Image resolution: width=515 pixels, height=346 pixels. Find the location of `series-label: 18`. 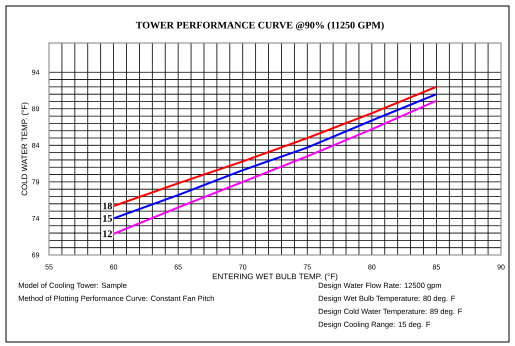

series-label: 18 is located at coordinates (107, 206).